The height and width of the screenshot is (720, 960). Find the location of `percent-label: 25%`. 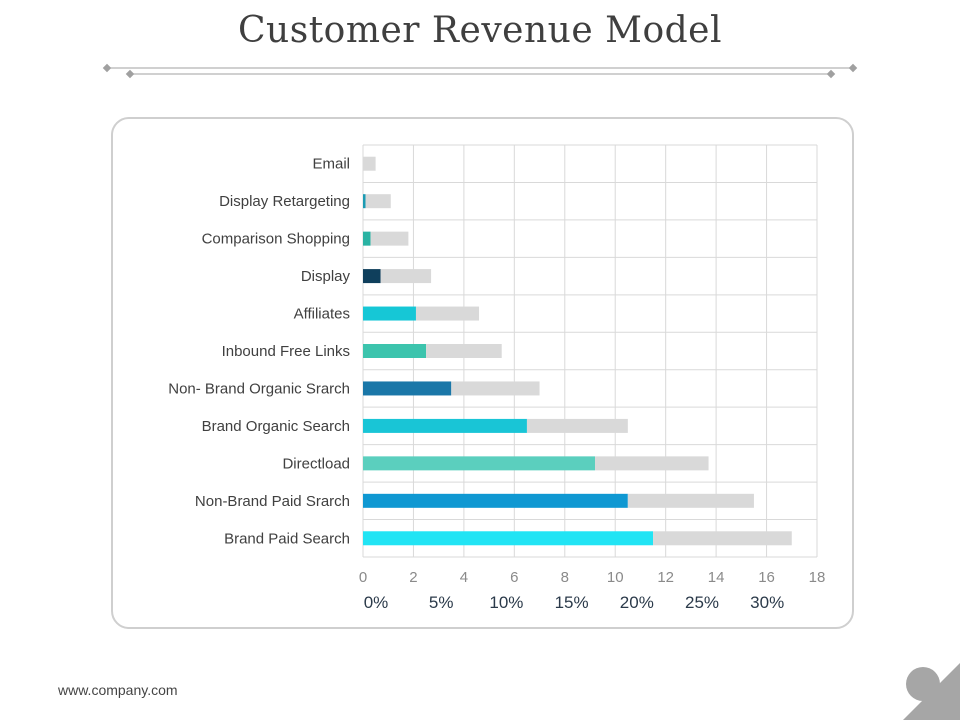

percent-label: 25% is located at coordinates (702, 602).